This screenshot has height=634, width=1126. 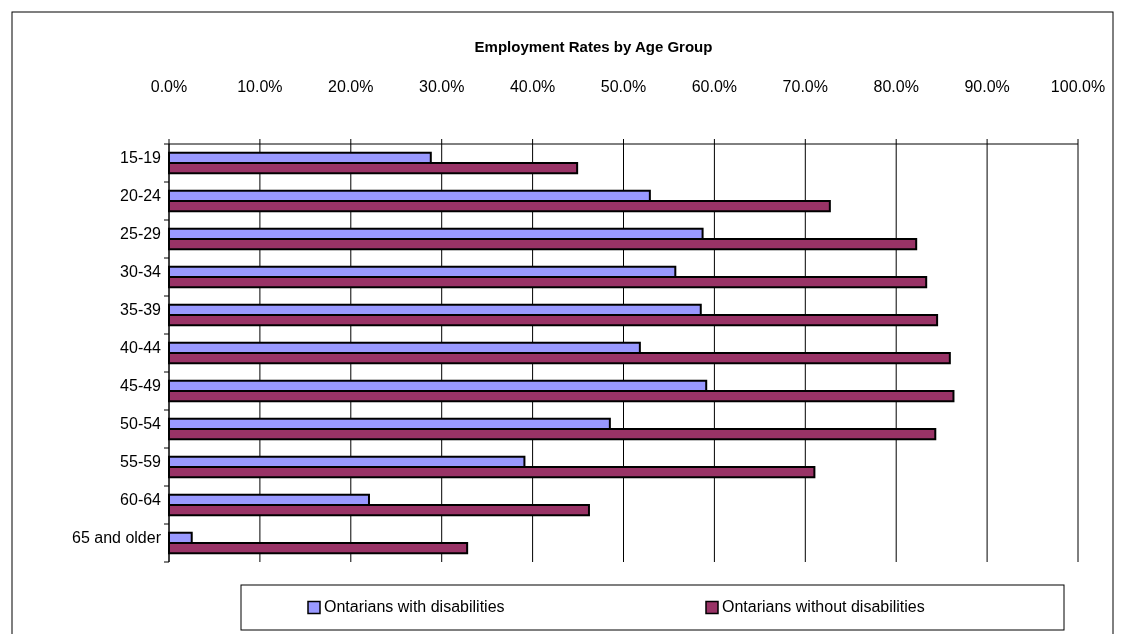 What do you see at coordinates (532, 86) in the screenshot?
I see `x-tick-label: 40.0%` at bounding box center [532, 86].